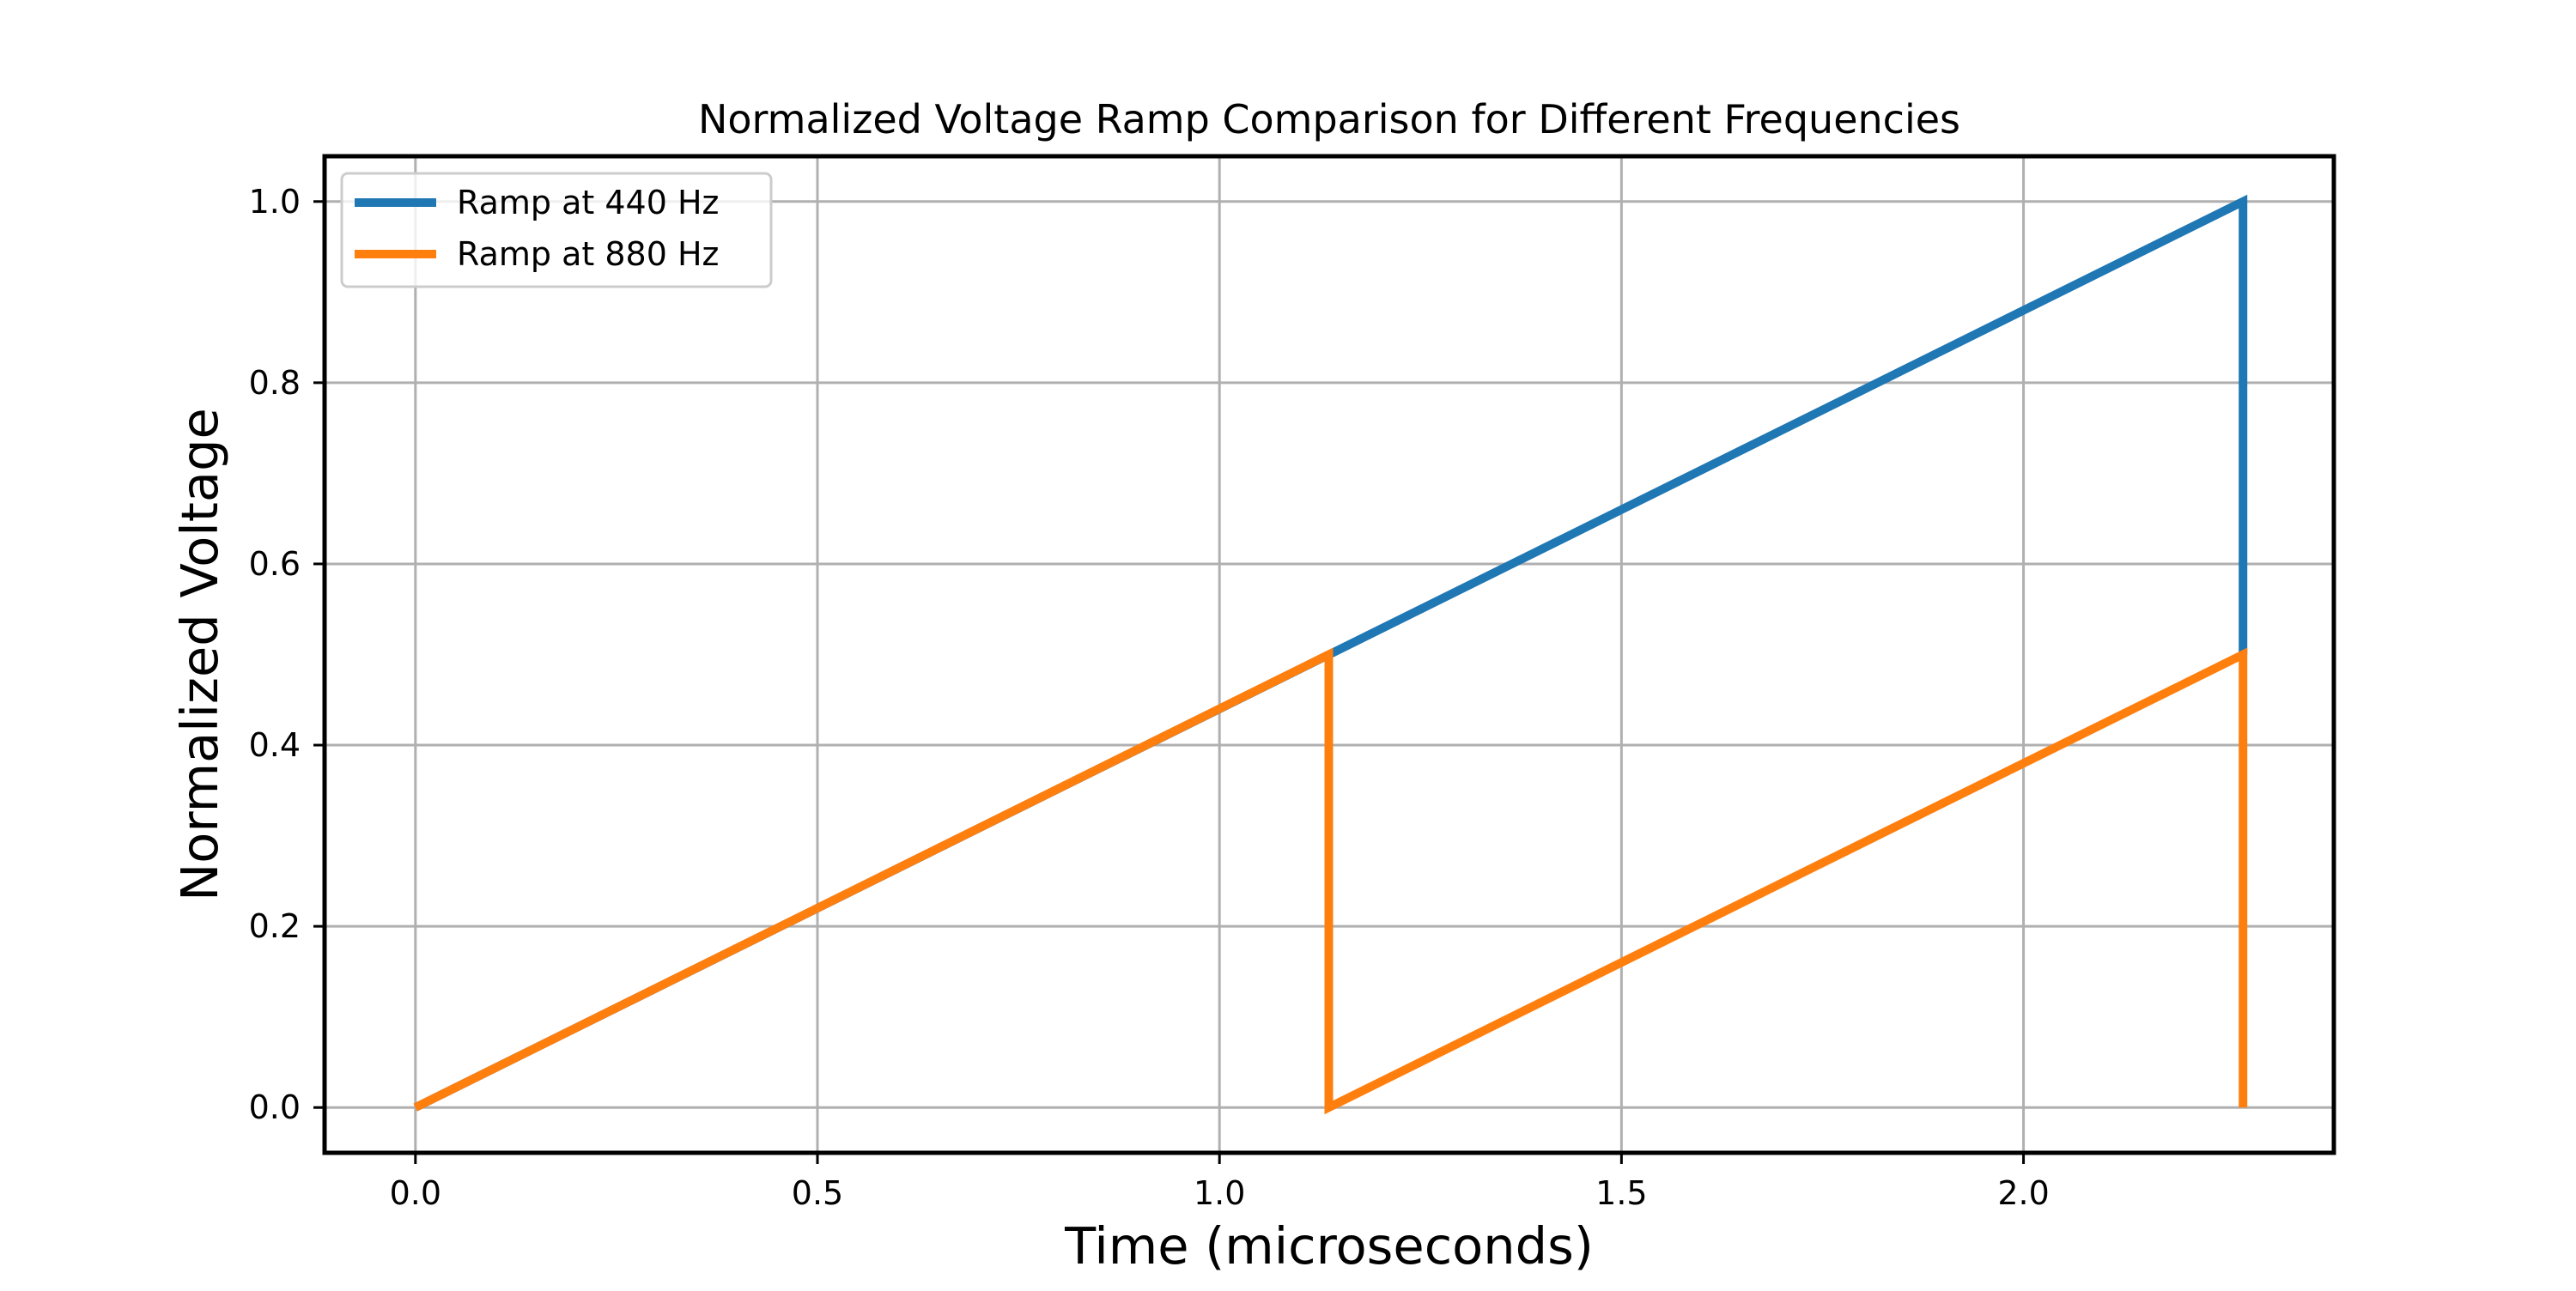  I want to click on legend-label-880hz: Ramp at 880 Hz, so click(588, 254).